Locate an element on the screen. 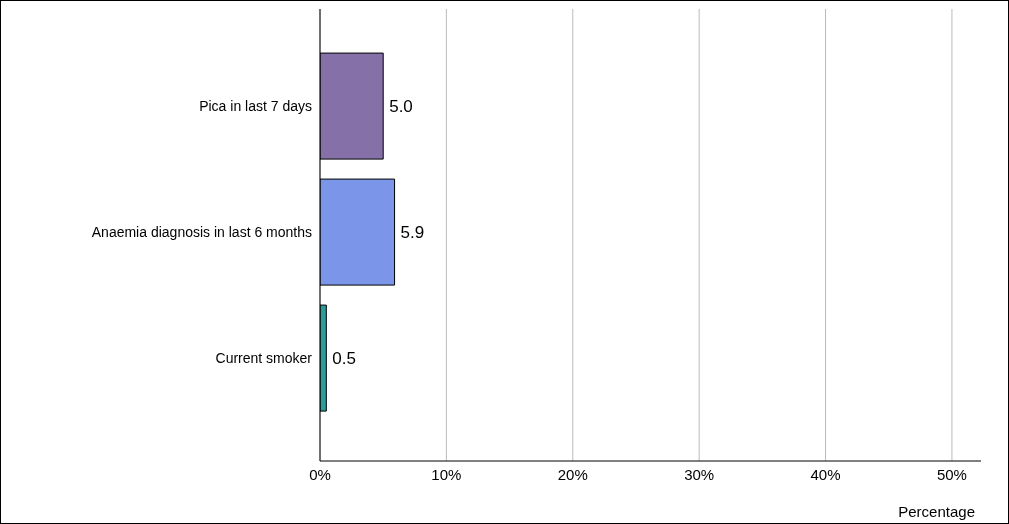 This screenshot has width=1009, height=524. x-tick-label: 50% is located at coordinates (951, 474).